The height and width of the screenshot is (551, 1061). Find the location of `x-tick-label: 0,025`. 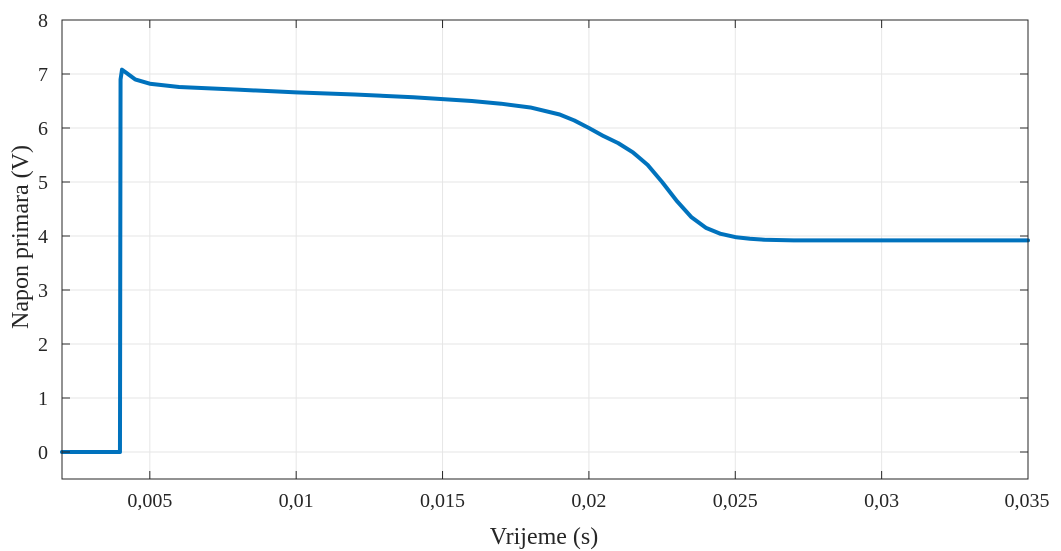

x-tick-label: 0,025 is located at coordinates (735, 501).